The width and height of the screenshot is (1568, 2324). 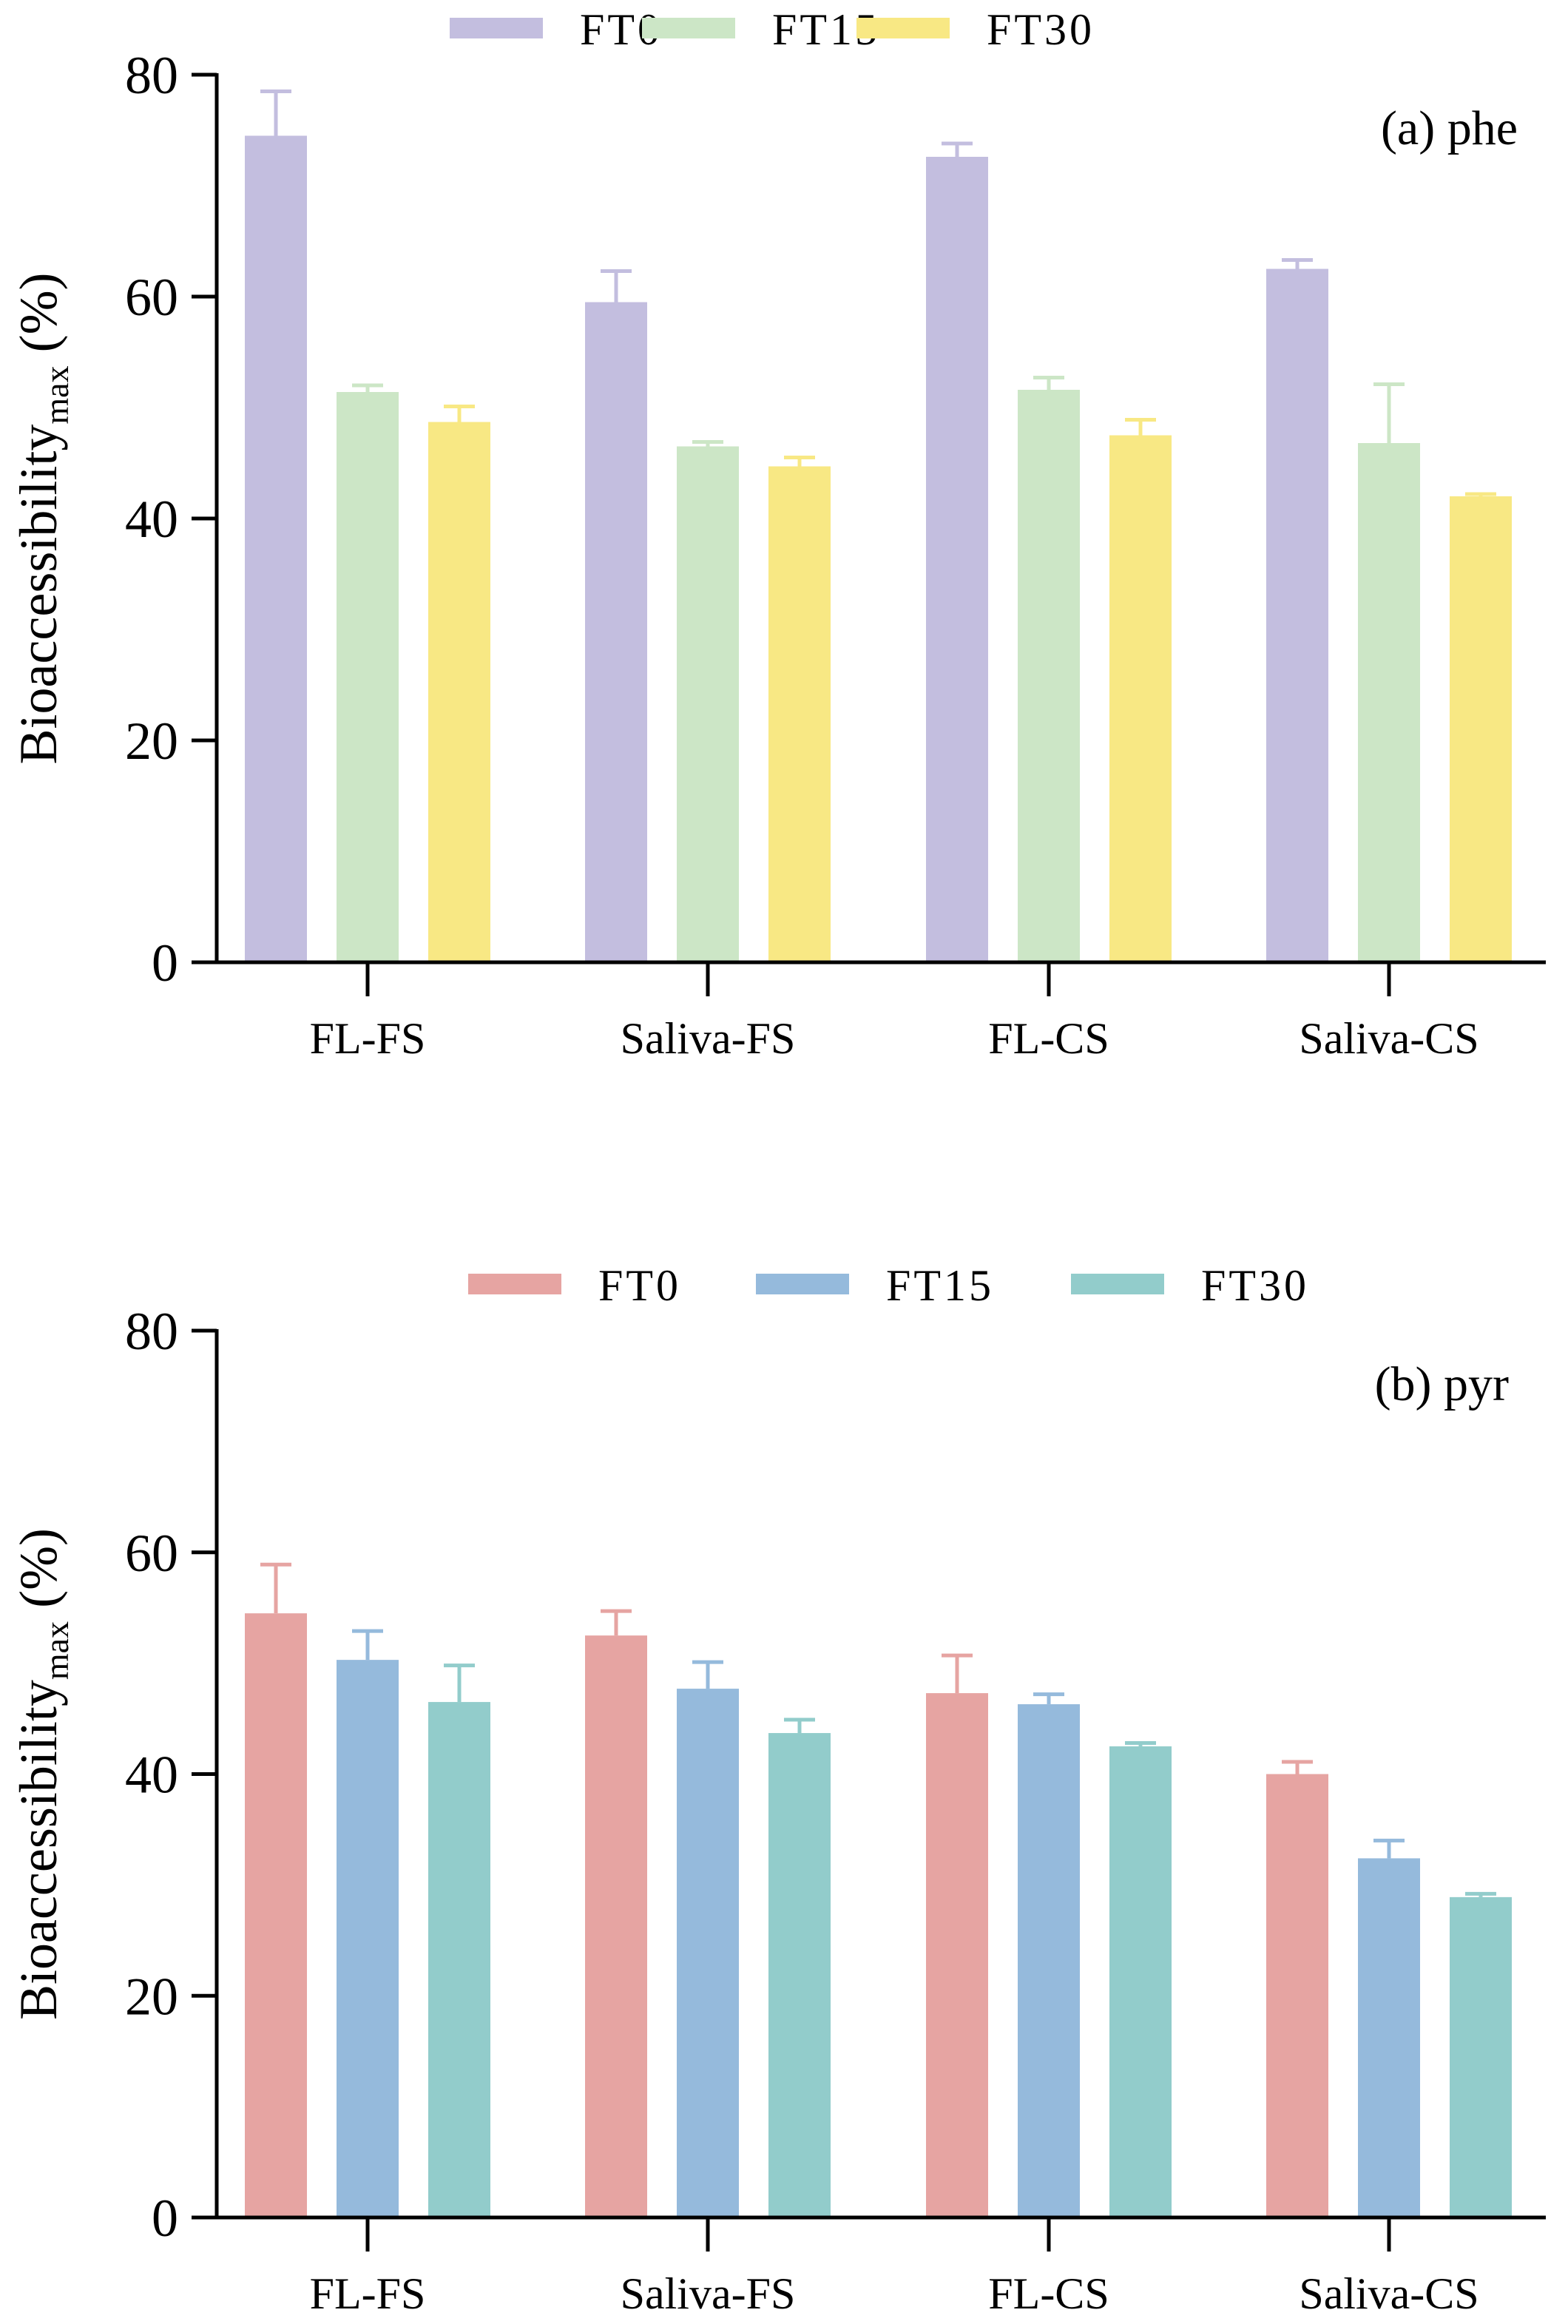 I want to click on panel-label: (b) pyr, so click(x=1442, y=1384).